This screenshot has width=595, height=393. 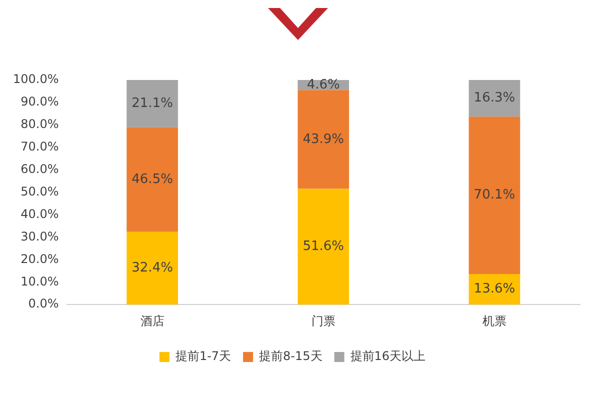 I want to click on data-label: 51.6%, so click(x=323, y=246).